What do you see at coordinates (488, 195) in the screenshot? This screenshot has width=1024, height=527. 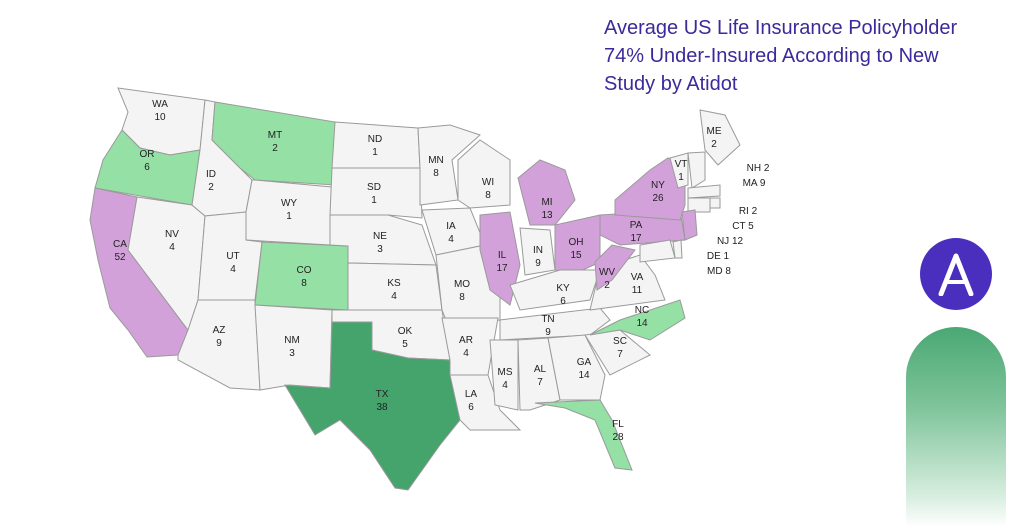 I see `state-value-wi: 8` at bounding box center [488, 195].